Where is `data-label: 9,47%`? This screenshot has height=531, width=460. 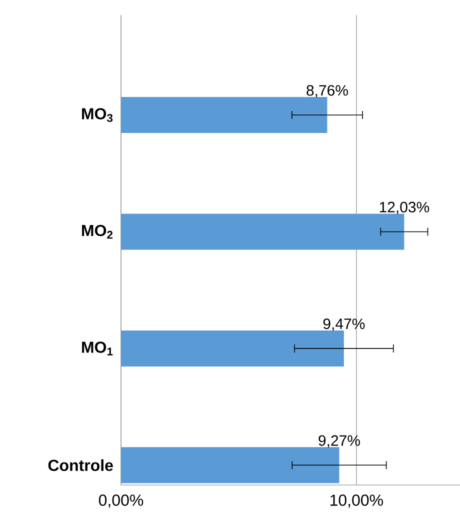
data-label: 9,47% is located at coordinates (343, 324).